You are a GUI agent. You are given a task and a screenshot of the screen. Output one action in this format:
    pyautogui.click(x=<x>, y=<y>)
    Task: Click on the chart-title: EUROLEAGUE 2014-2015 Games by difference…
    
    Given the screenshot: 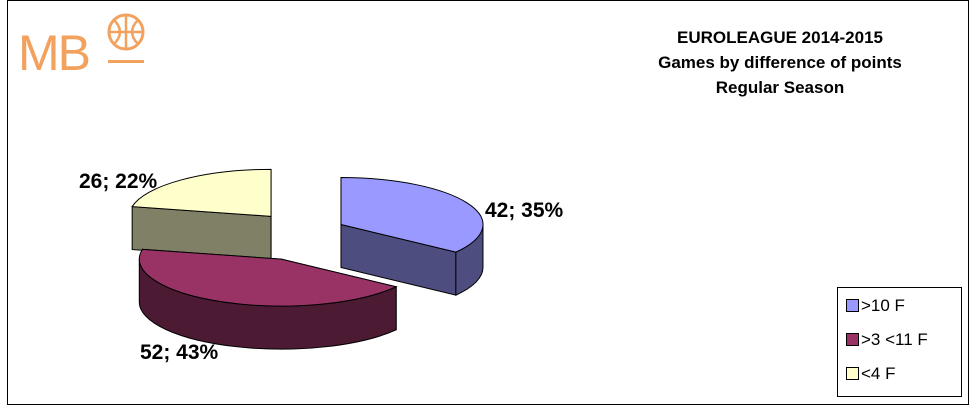 What is the action you would take?
    pyautogui.click(x=780, y=62)
    